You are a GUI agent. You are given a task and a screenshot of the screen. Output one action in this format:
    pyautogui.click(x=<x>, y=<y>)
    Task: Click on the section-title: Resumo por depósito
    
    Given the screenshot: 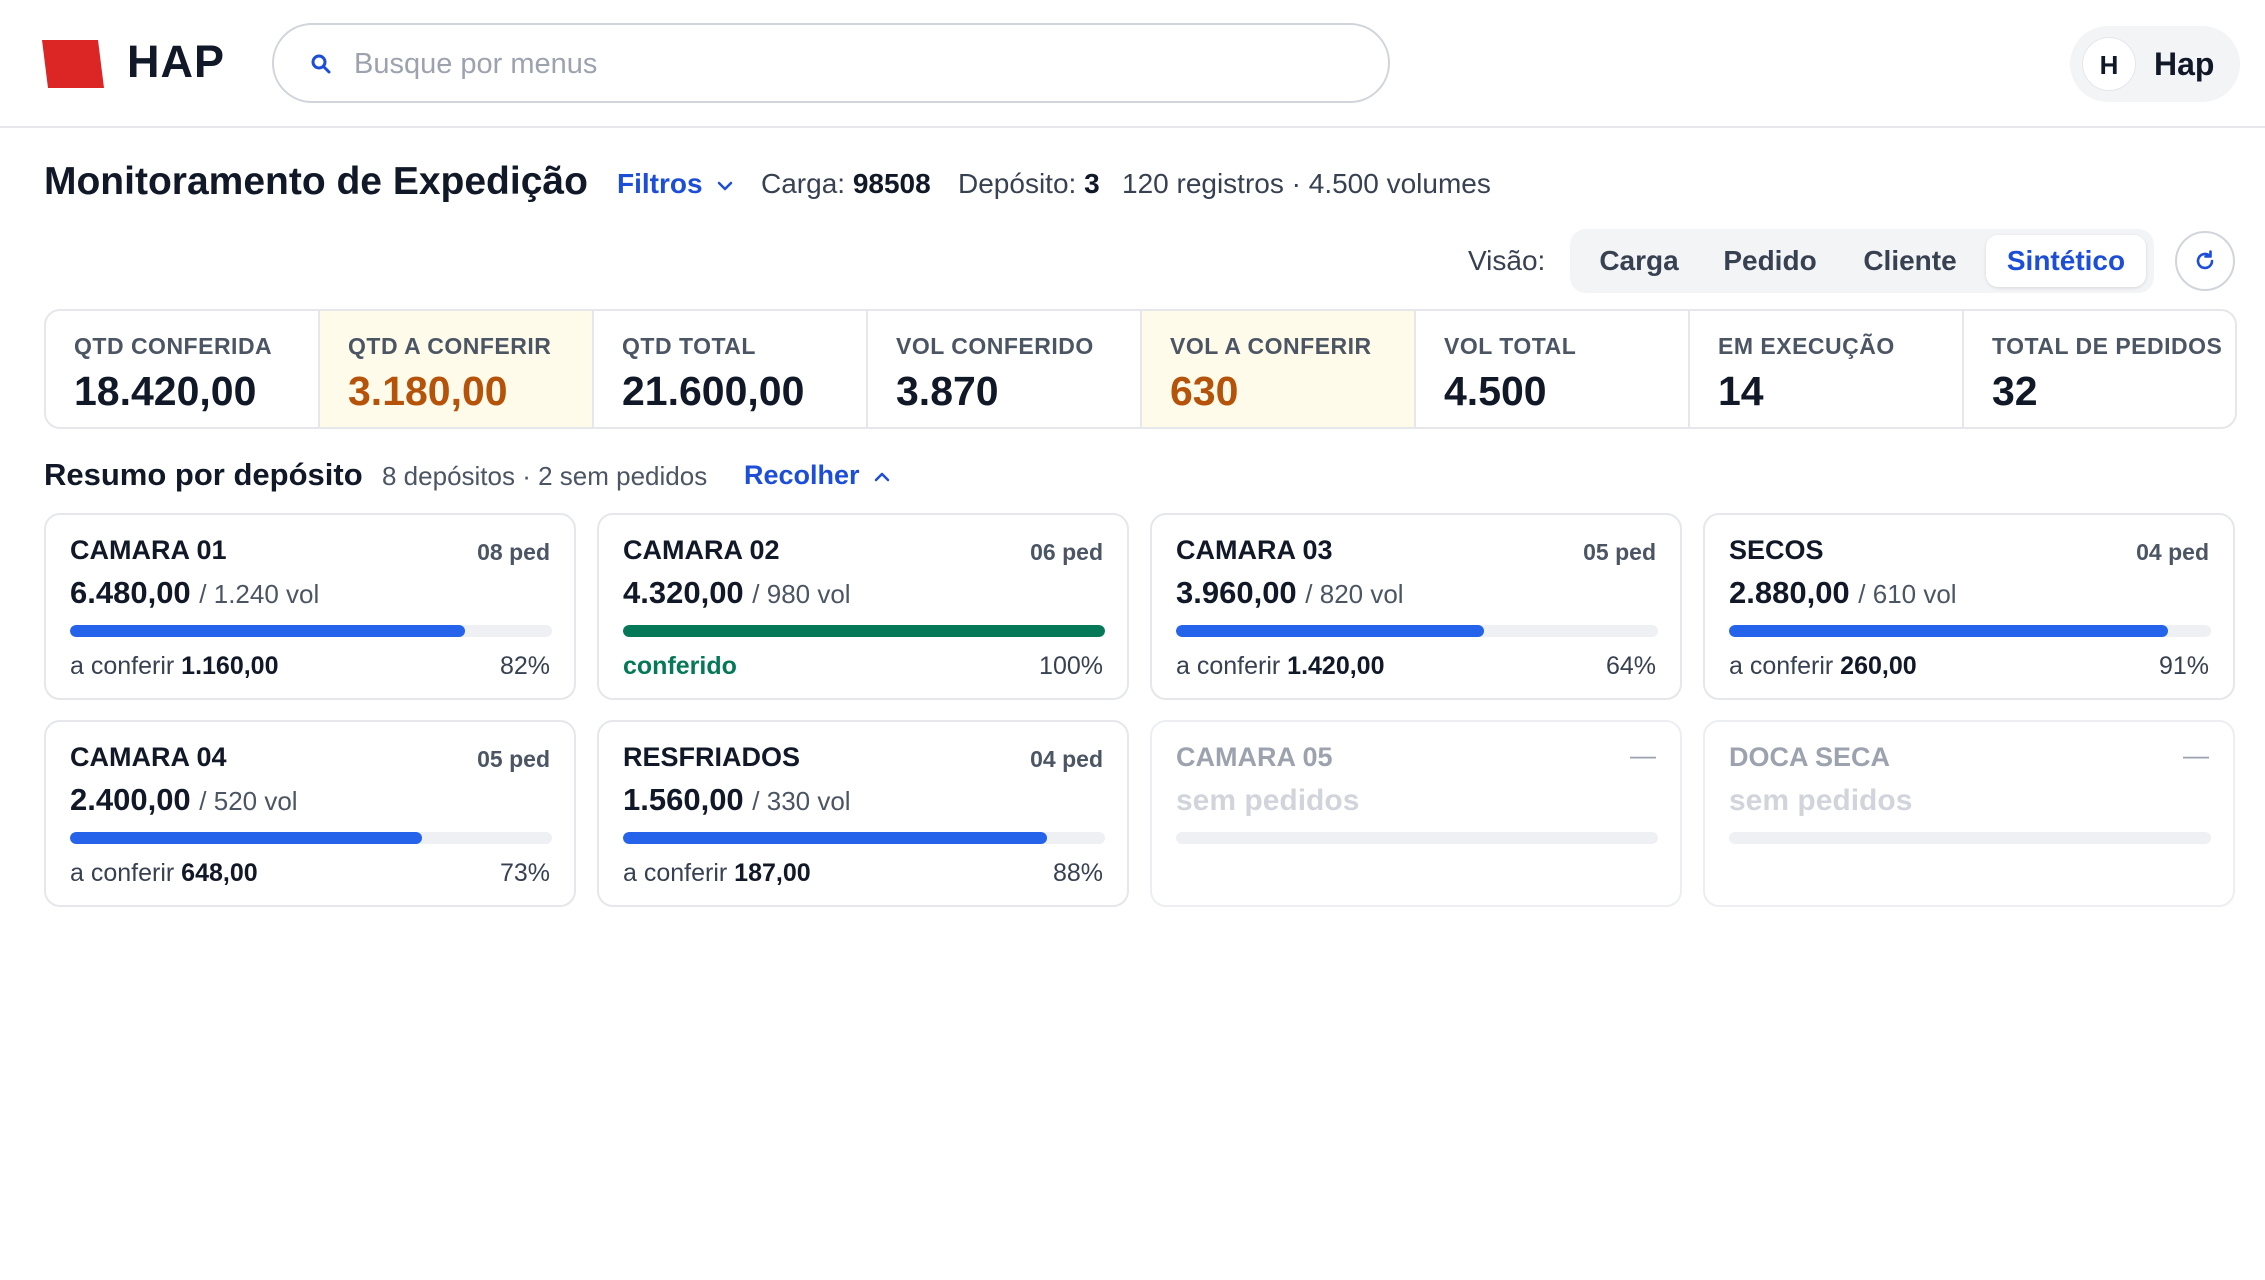 What is the action you would take?
    pyautogui.click(x=203, y=474)
    